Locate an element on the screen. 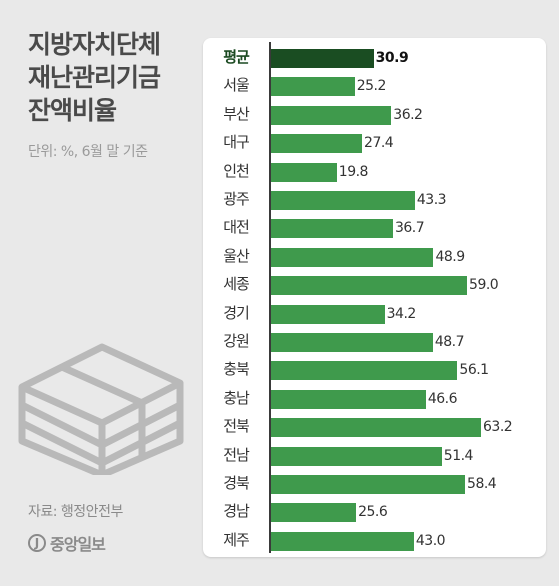 The height and width of the screenshot is (586, 559). bar-row: 울산 48.9 is located at coordinates (374, 256).